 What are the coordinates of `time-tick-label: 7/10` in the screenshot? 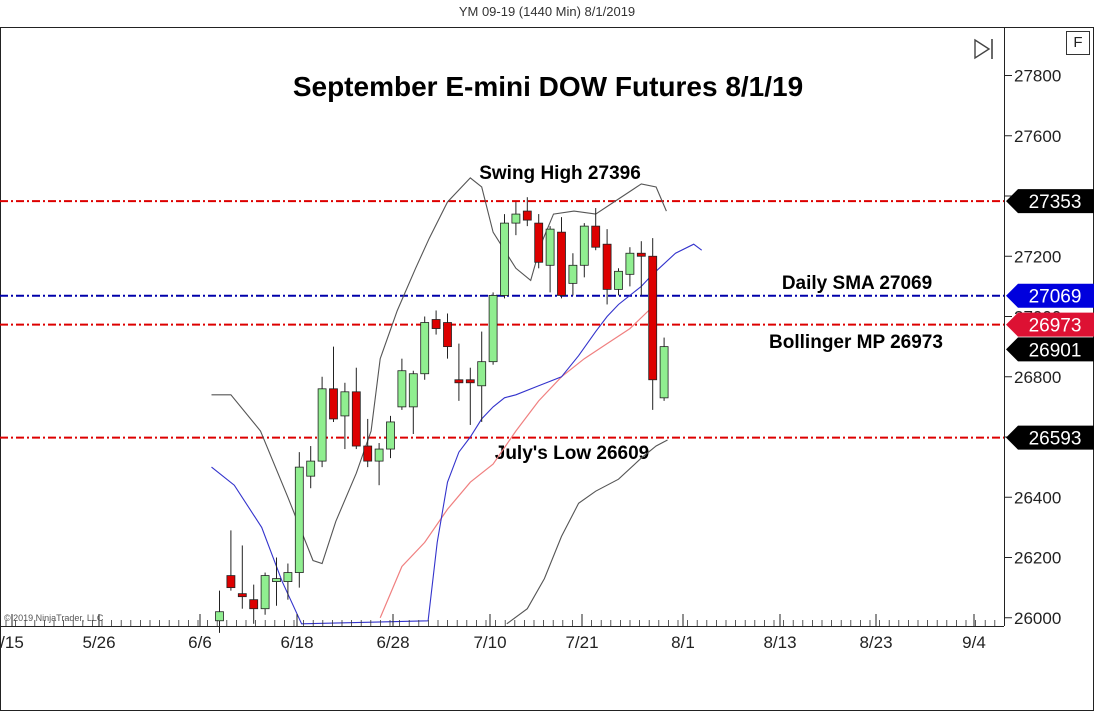 It's located at (489, 642).